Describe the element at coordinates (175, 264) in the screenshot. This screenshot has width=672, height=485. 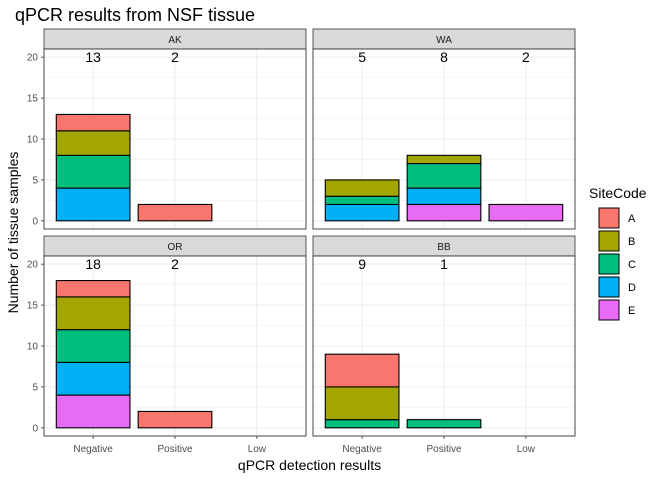
I see `total-label-or-positive: 2` at that location.